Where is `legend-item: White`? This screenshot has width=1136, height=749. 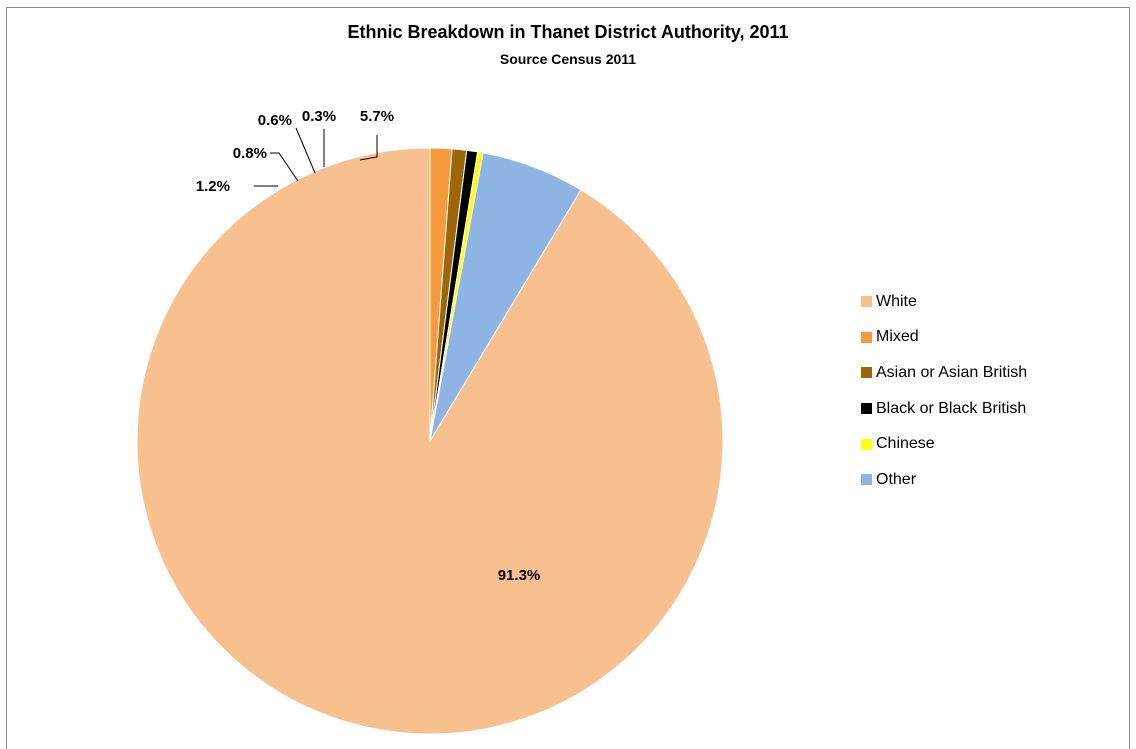 legend-item: White is located at coordinates (944, 302).